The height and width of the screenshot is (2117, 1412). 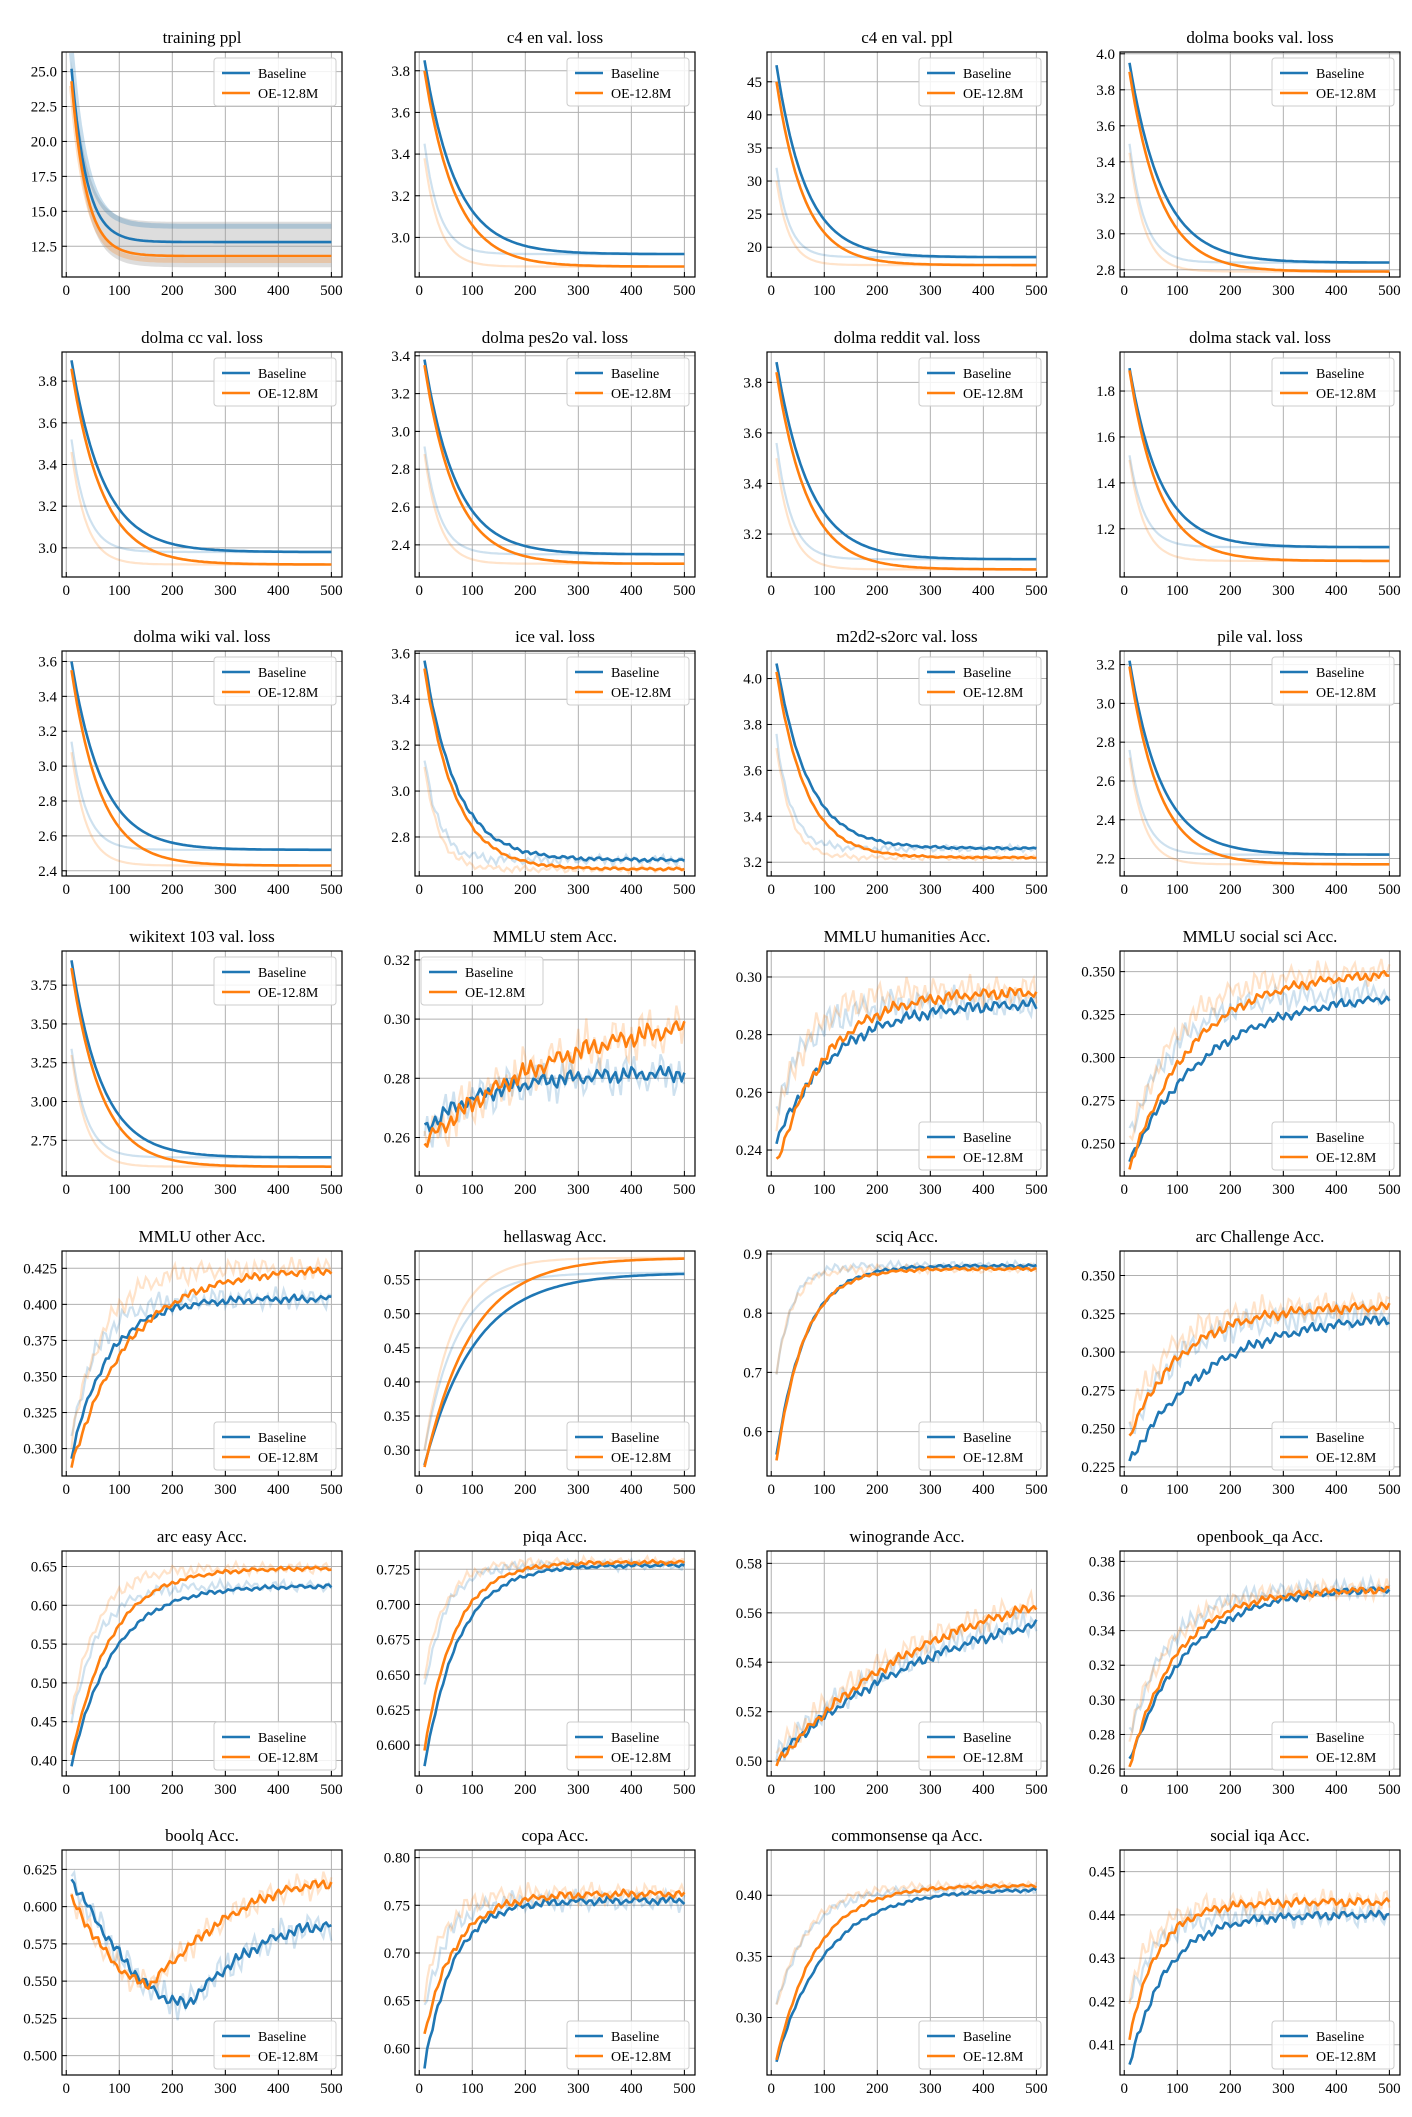 What do you see at coordinates (44, 1064) in the screenshot?
I see `y-tick-label: 3.25` at bounding box center [44, 1064].